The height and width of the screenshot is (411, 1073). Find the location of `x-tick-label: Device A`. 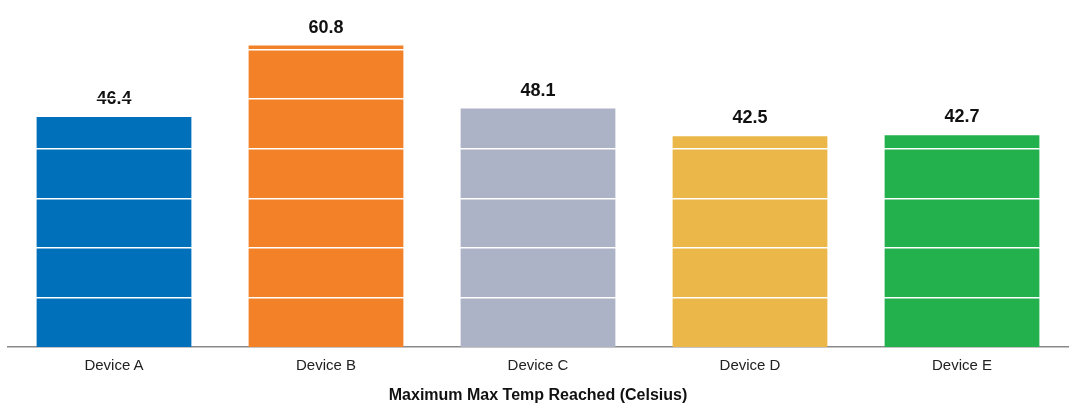

x-tick-label: Device A is located at coordinates (114, 365).